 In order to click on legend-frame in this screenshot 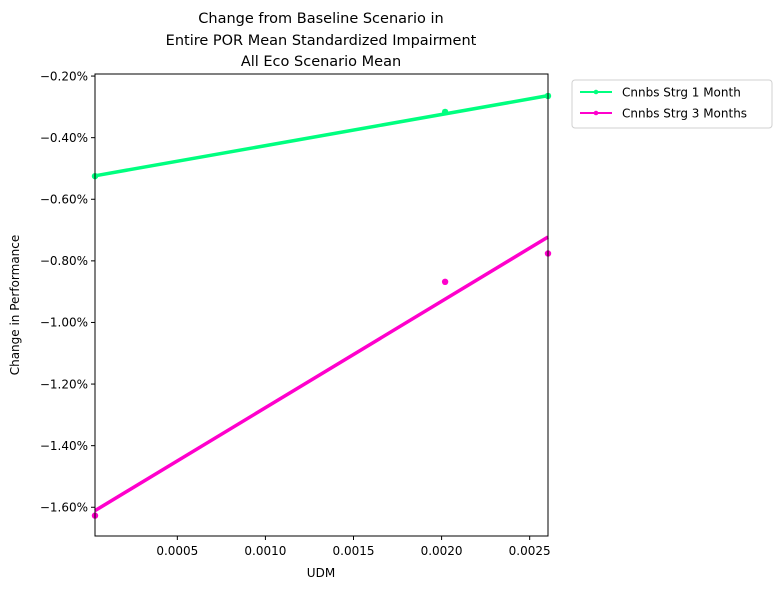, I will do `click(672, 104)`.